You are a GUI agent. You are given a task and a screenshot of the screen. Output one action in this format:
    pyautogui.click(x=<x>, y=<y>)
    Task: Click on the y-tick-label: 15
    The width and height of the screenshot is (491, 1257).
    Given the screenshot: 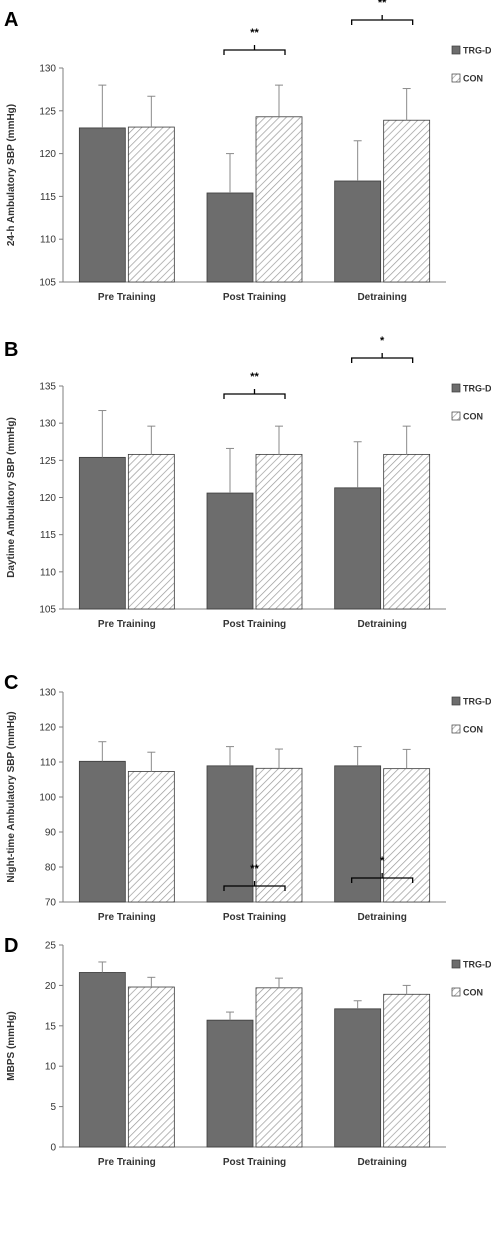 What is the action you would take?
    pyautogui.click(x=51, y=1026)
    